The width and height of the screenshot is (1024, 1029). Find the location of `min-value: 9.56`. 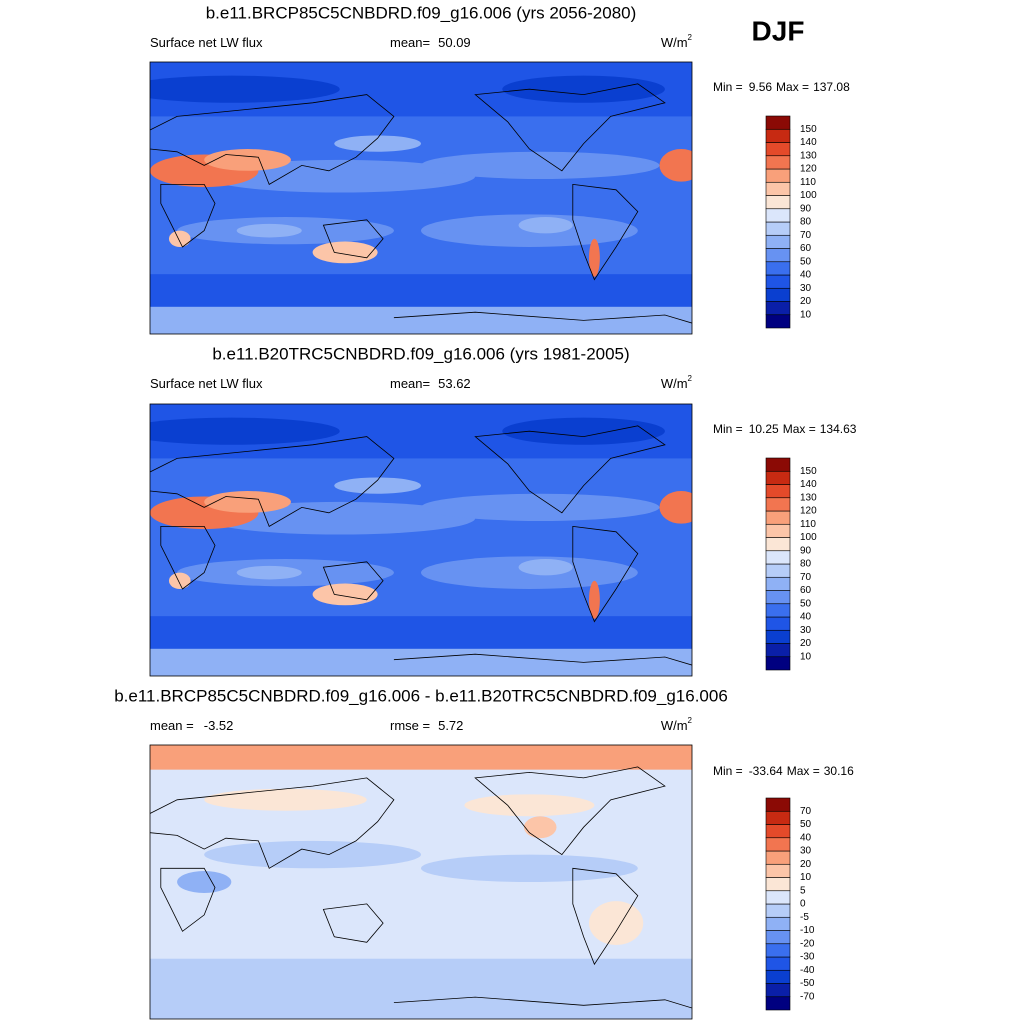

min-value: 9.56 is located at coordinates (761, 87).